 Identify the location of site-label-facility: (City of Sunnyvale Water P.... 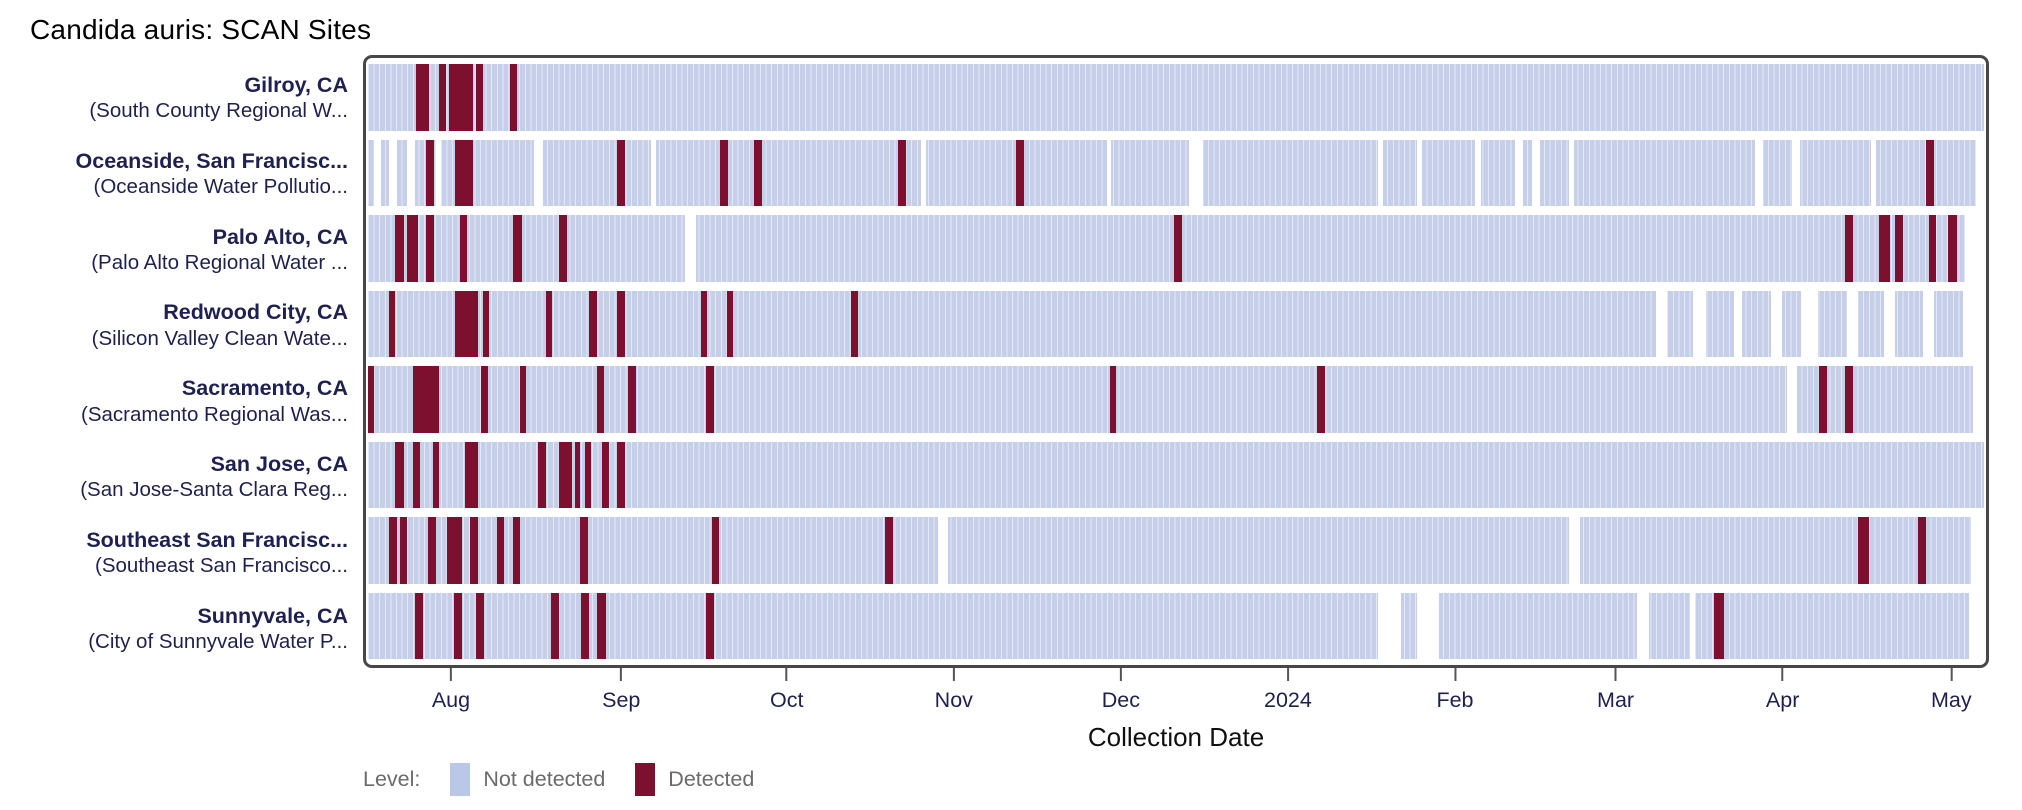
(218, 642).